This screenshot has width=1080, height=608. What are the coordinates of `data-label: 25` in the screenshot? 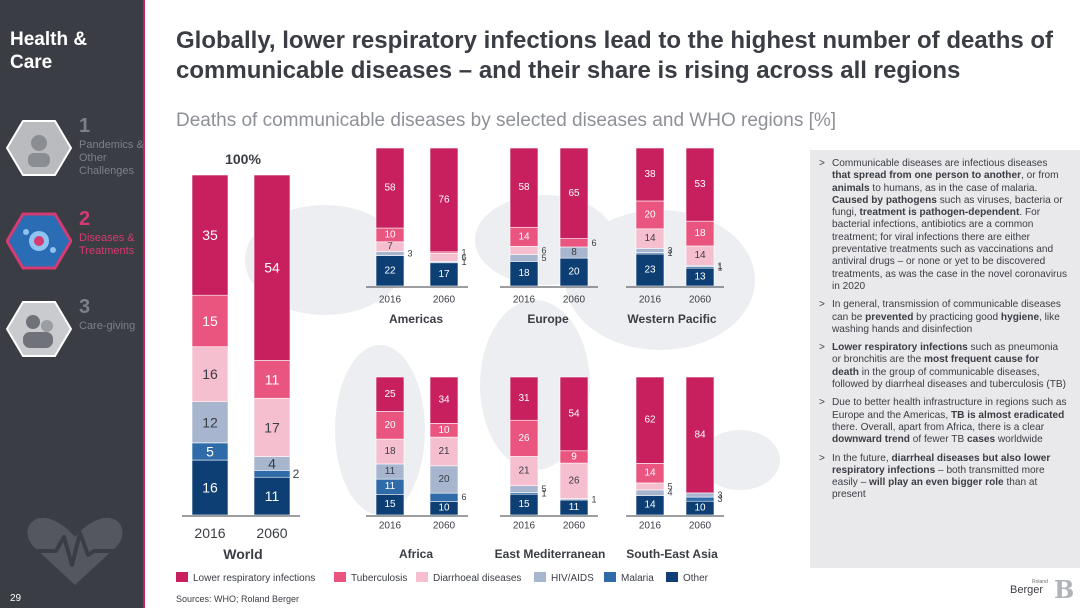 It's located at (390, 394).